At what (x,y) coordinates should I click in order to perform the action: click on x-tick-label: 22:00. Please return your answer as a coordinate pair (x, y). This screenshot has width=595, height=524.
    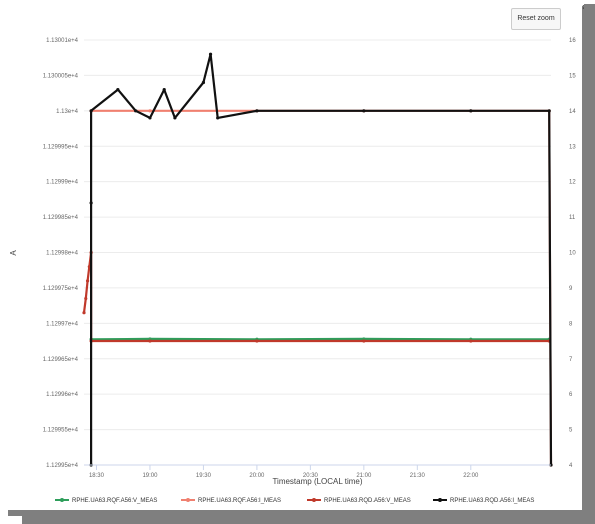
    Looking at the image, I should click on (471, 476).